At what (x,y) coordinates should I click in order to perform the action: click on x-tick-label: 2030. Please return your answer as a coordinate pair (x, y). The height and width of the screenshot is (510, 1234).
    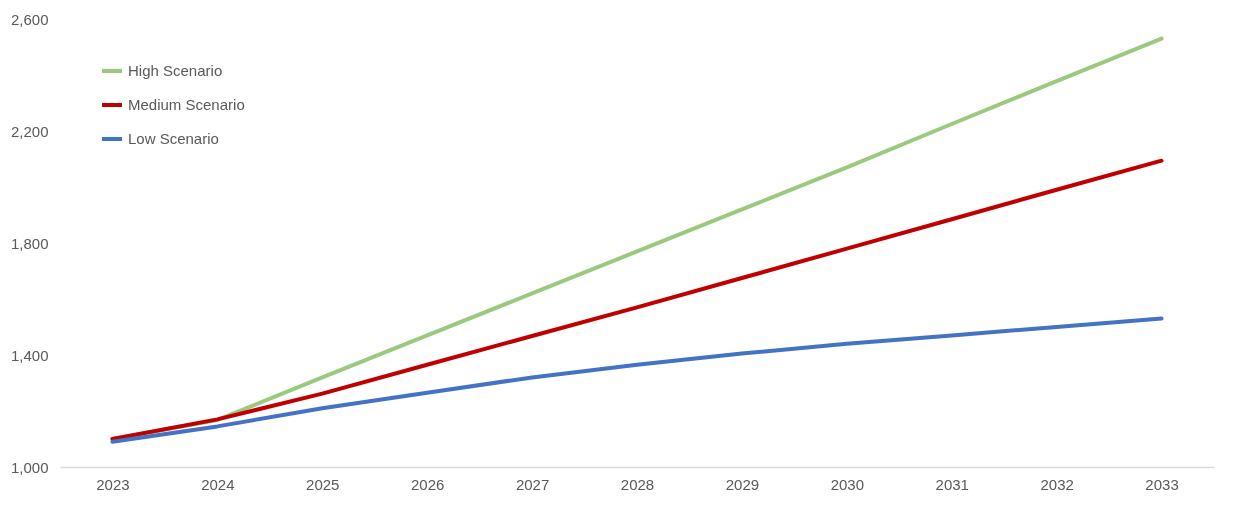
    Looking at the image, I should click on (847, 484).